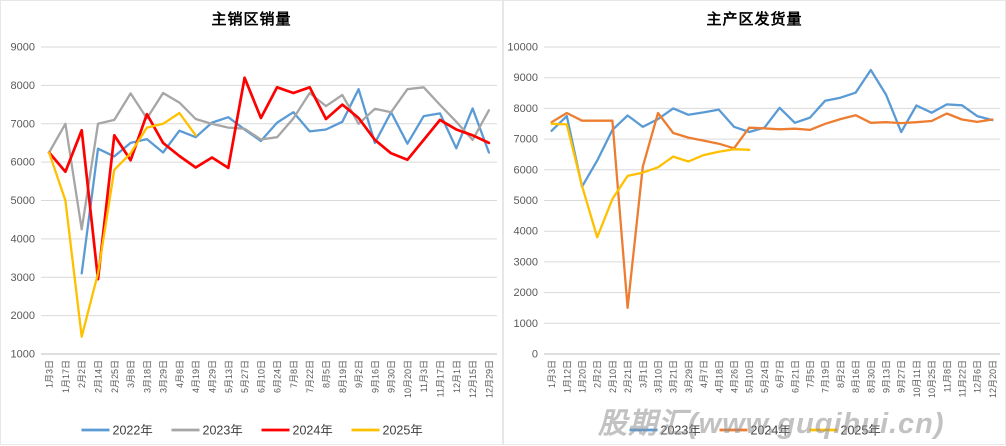  What do you see at coordinates (963, 378) in the screenshot?
I see `x-tick-label: 11月22日` at bounding box center [963, 378].